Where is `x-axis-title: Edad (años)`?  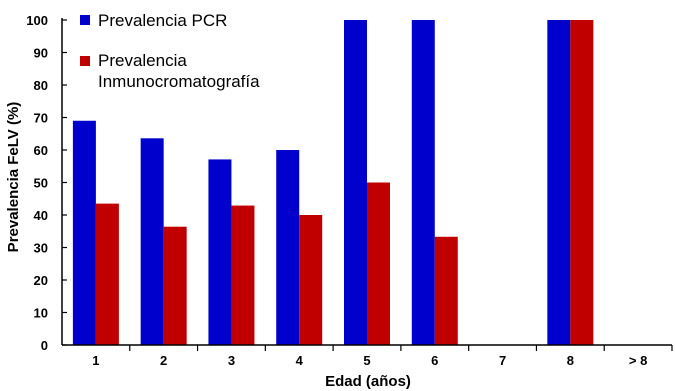
x-axis-title: Edad (años) is located at coordinates (368, 381).